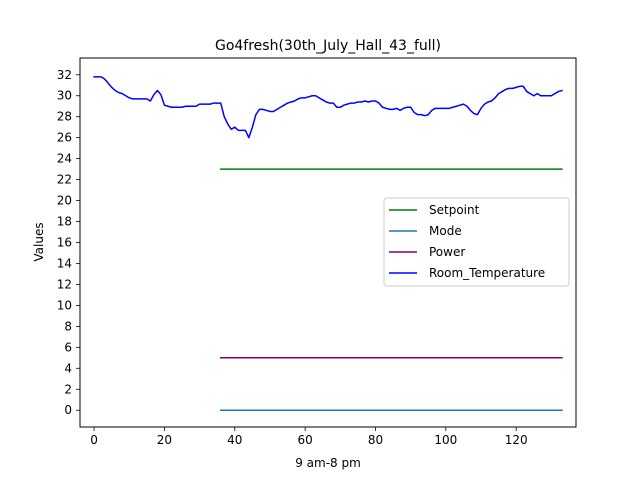 Image resolution: width=640 pixels, height=484 pixels. What do you see at coordinates (68, 326) in the screenshot?
I see `y-tick-label: 8` at bounding box center [68, 326].